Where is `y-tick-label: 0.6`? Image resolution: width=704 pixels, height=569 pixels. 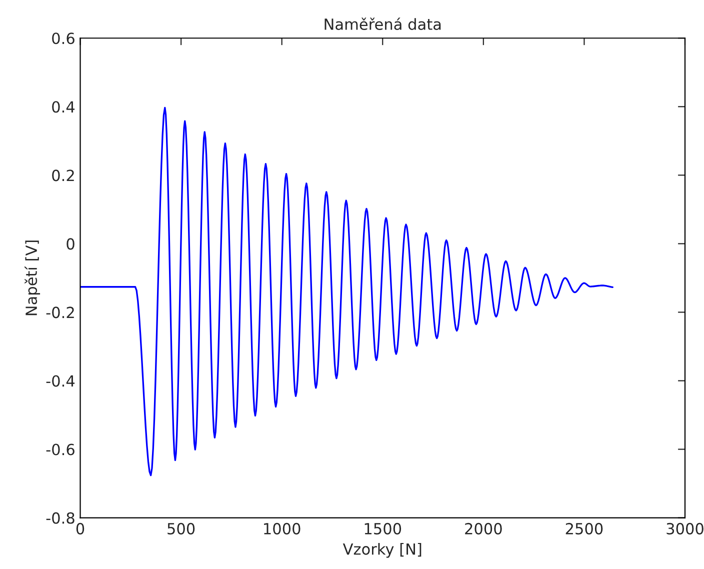
y-tick-label: 0.6 is located at coordinates (63, 38).